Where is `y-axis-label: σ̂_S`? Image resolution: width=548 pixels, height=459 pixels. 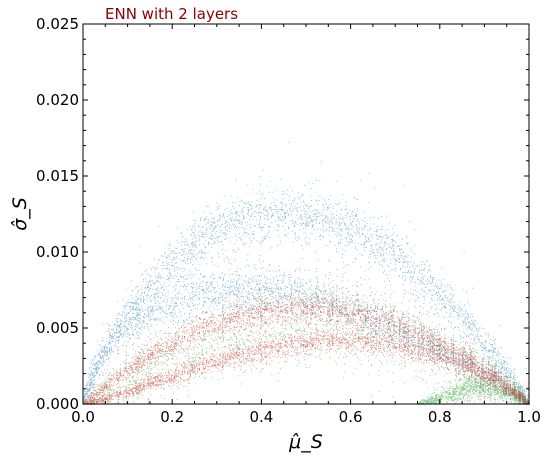 y-axis-label: σ̂_S is located at coordinates (20, 214).